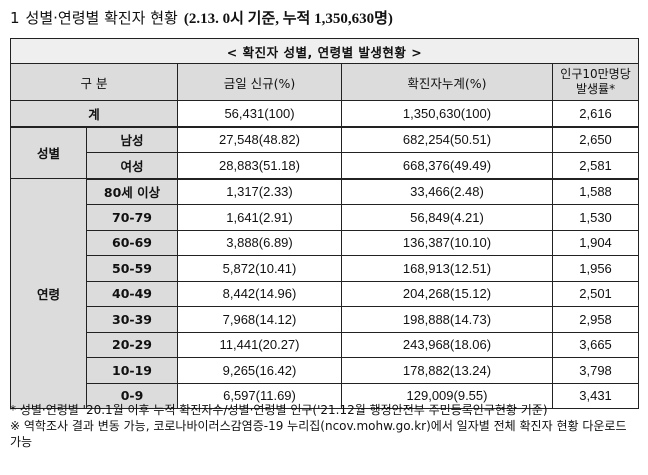 The width and height of the screenshot is (648, 475). I want to click on age-row-label: 10-19, so click(132, 370).